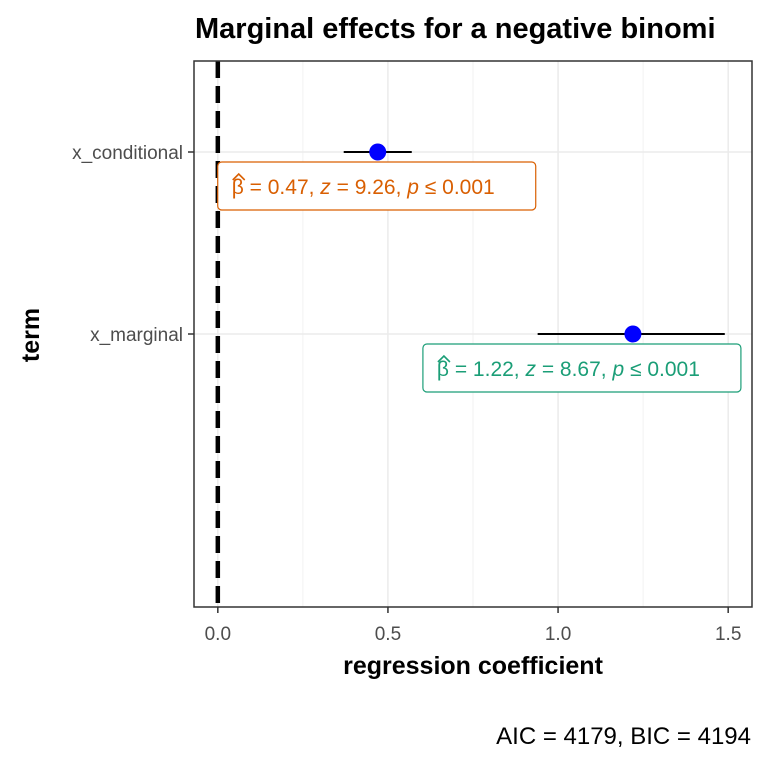 Image resolution: width=768 pixels, height=768 pixels. Describe the element at coordinates (218, 634) in the screenshot. I see `x-tick-label: 0.0` at that location.